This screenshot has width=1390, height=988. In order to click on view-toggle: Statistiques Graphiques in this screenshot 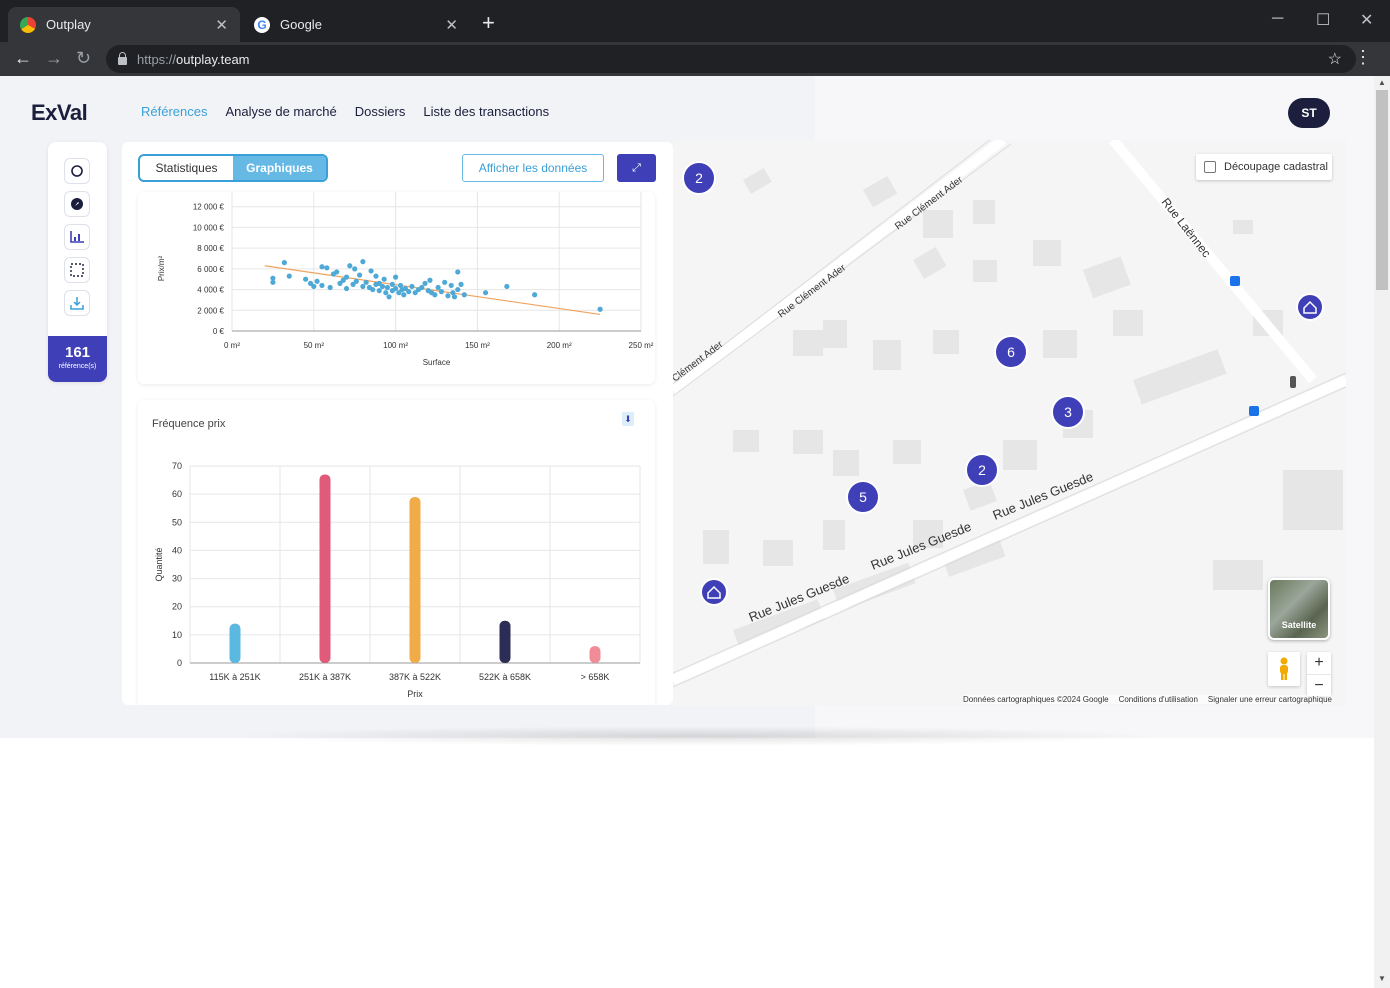, I will do `click(233, 168)`.